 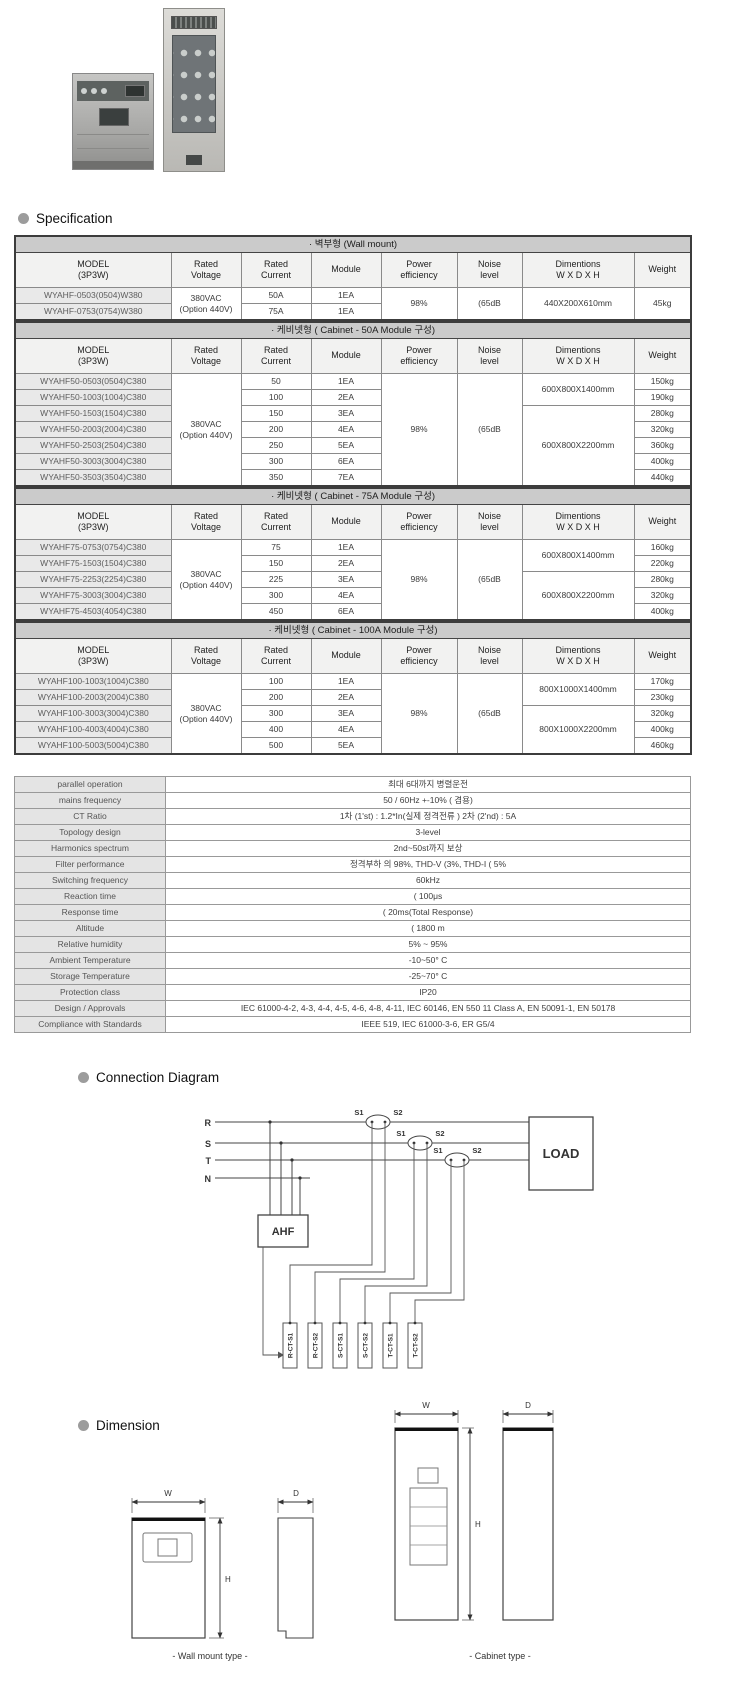 I want to click on current-cell: 50, so click(x=276, y=381).